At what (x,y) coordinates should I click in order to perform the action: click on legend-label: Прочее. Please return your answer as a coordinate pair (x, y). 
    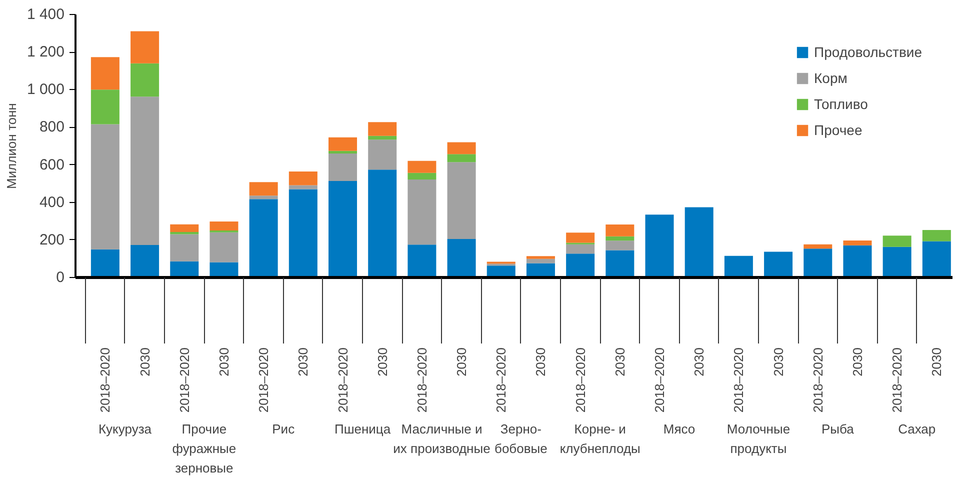
    Looking at the image, I should click on (838, 130).